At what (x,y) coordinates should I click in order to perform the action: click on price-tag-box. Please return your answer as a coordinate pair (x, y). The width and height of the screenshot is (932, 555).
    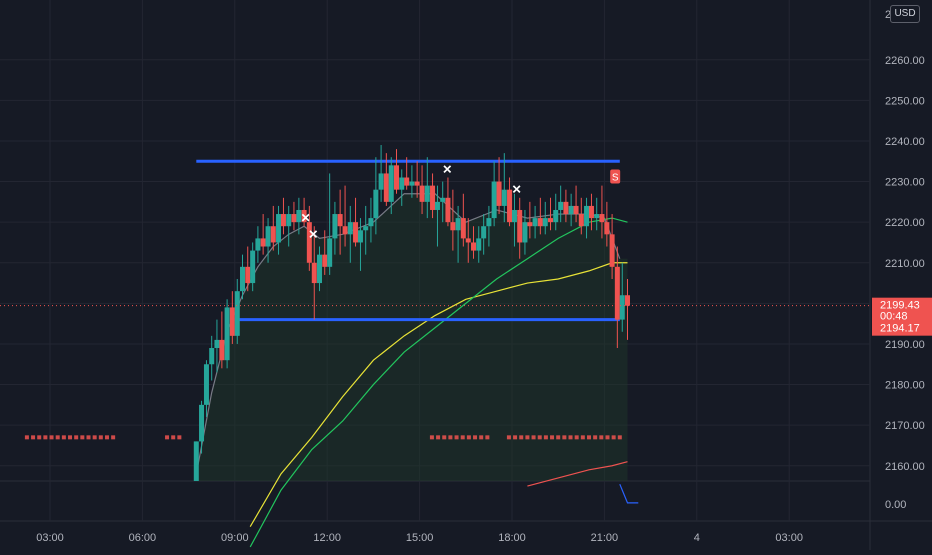
    Looking at the image, I should click on (902, 316).